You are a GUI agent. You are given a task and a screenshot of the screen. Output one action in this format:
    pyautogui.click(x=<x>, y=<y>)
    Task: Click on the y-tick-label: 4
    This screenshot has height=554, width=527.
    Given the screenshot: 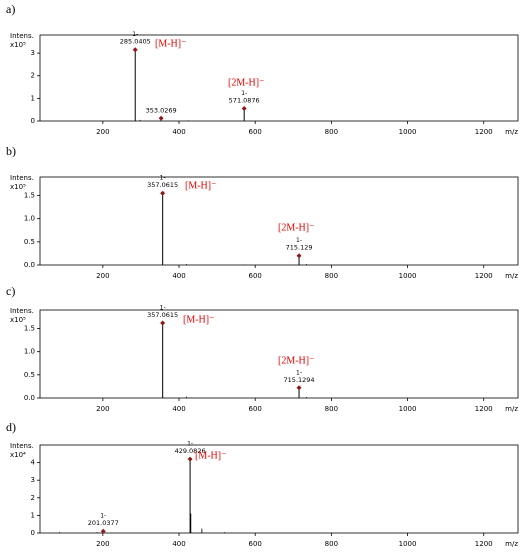 What is the action you would take?
    pyautogui.click(x=33, y=463)
    